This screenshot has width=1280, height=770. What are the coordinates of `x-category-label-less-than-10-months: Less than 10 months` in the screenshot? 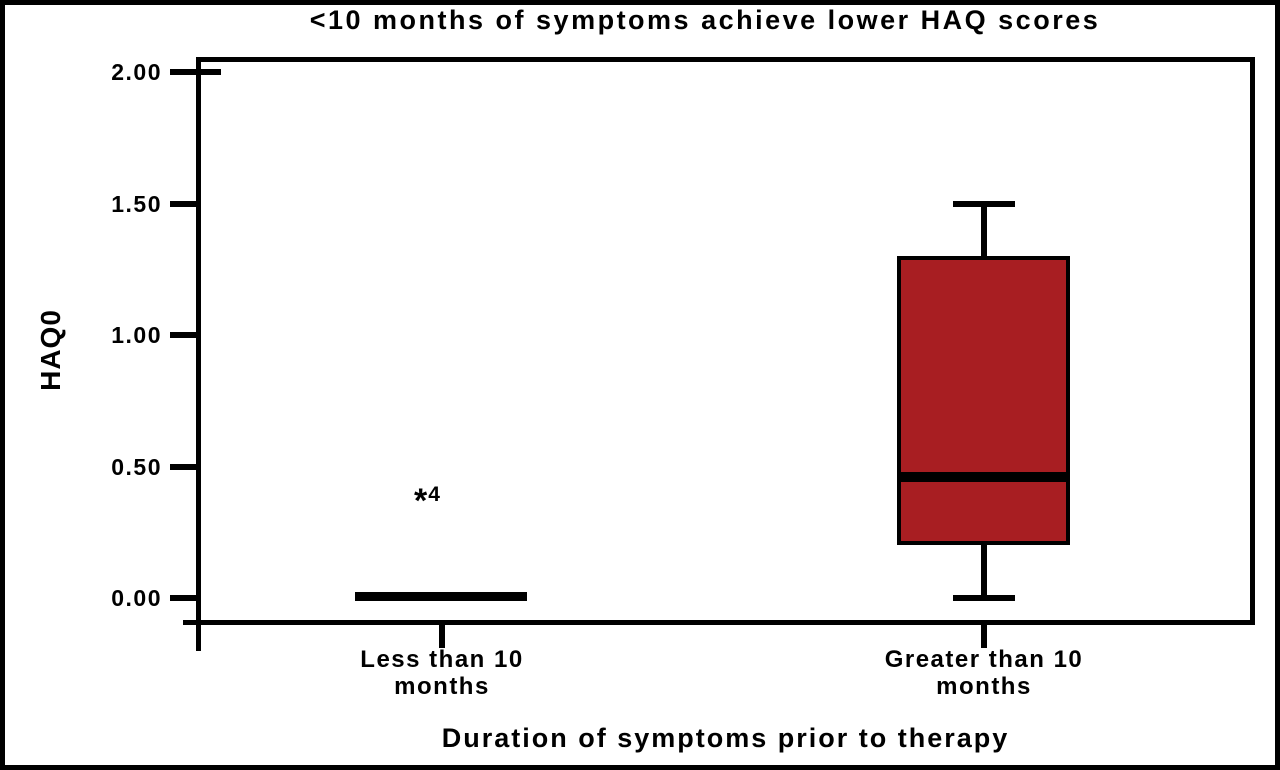 It's located at (442, 673).